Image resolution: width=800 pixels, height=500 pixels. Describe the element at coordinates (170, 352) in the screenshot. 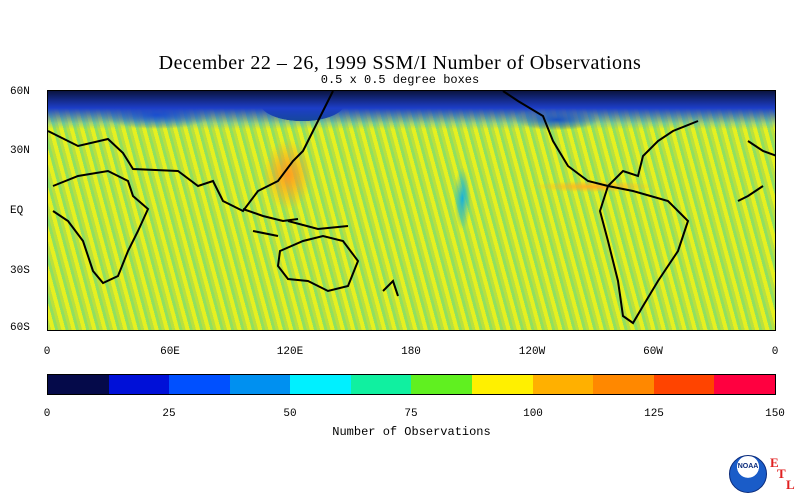

I see `lon-label-60e: 60E` at that location.